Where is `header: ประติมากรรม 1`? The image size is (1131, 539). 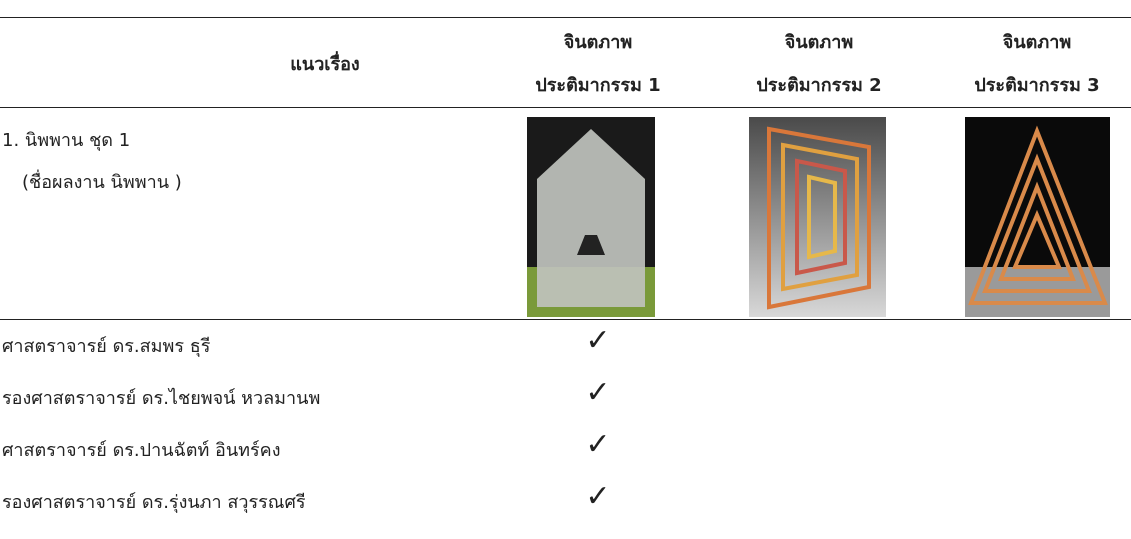 header: ประติมากรรม 1 is located at coordinates (598, 85).